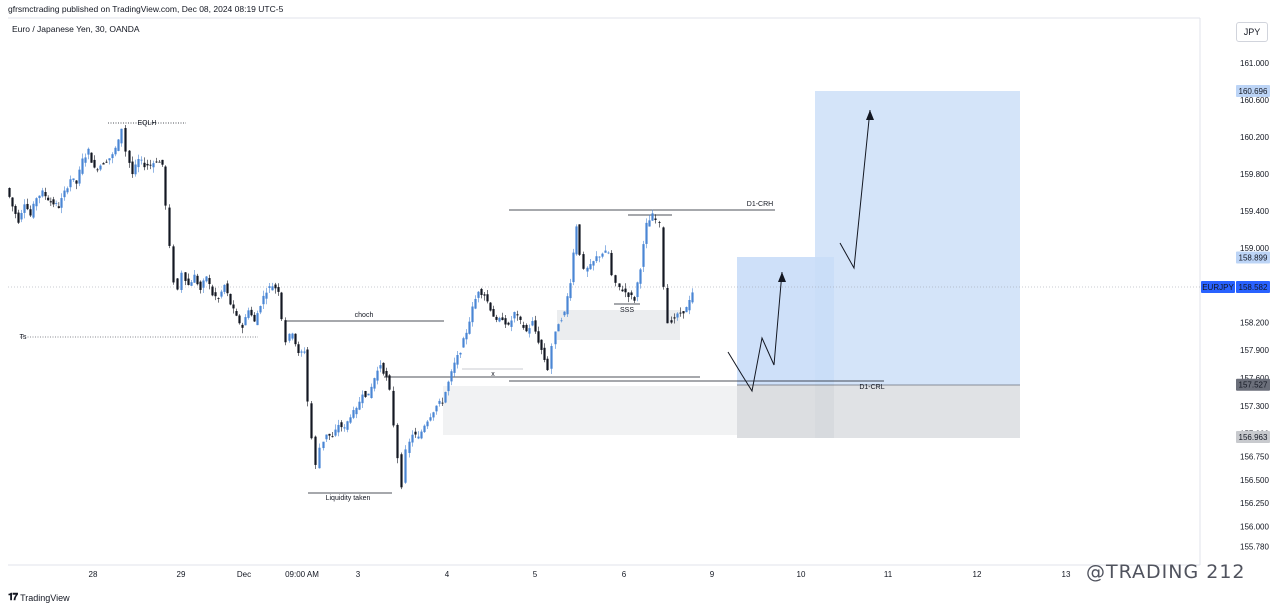 Image resolution: width=1280 pixels, height=609 pixels. What do you see at coordinates (348, 498) in the screenshot?
I see `liquidity-taken-label: Liquidity taken` at bounding box center [348, 498].